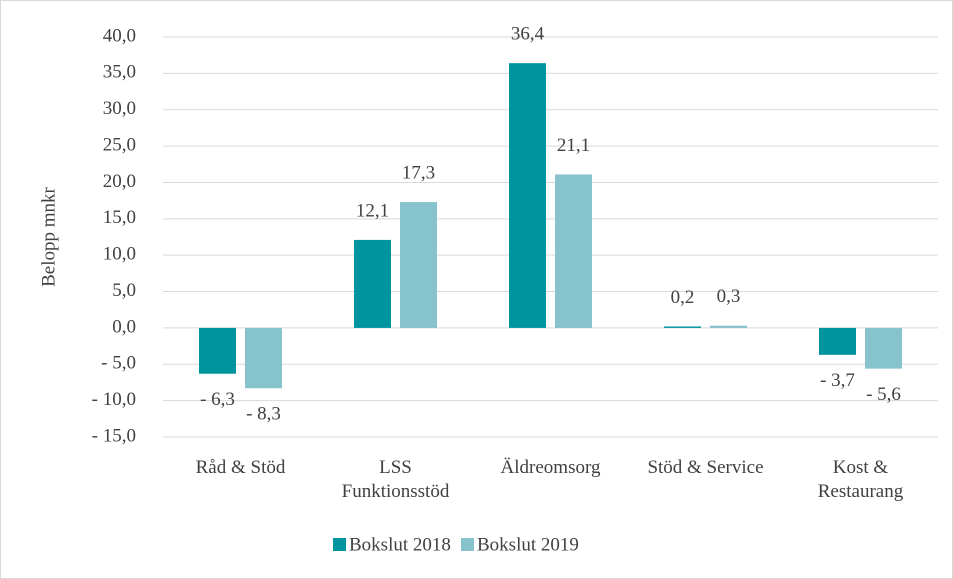 The image size is (953, 579). I want to click on y-tick-label: 15,0, so click(119, 217).